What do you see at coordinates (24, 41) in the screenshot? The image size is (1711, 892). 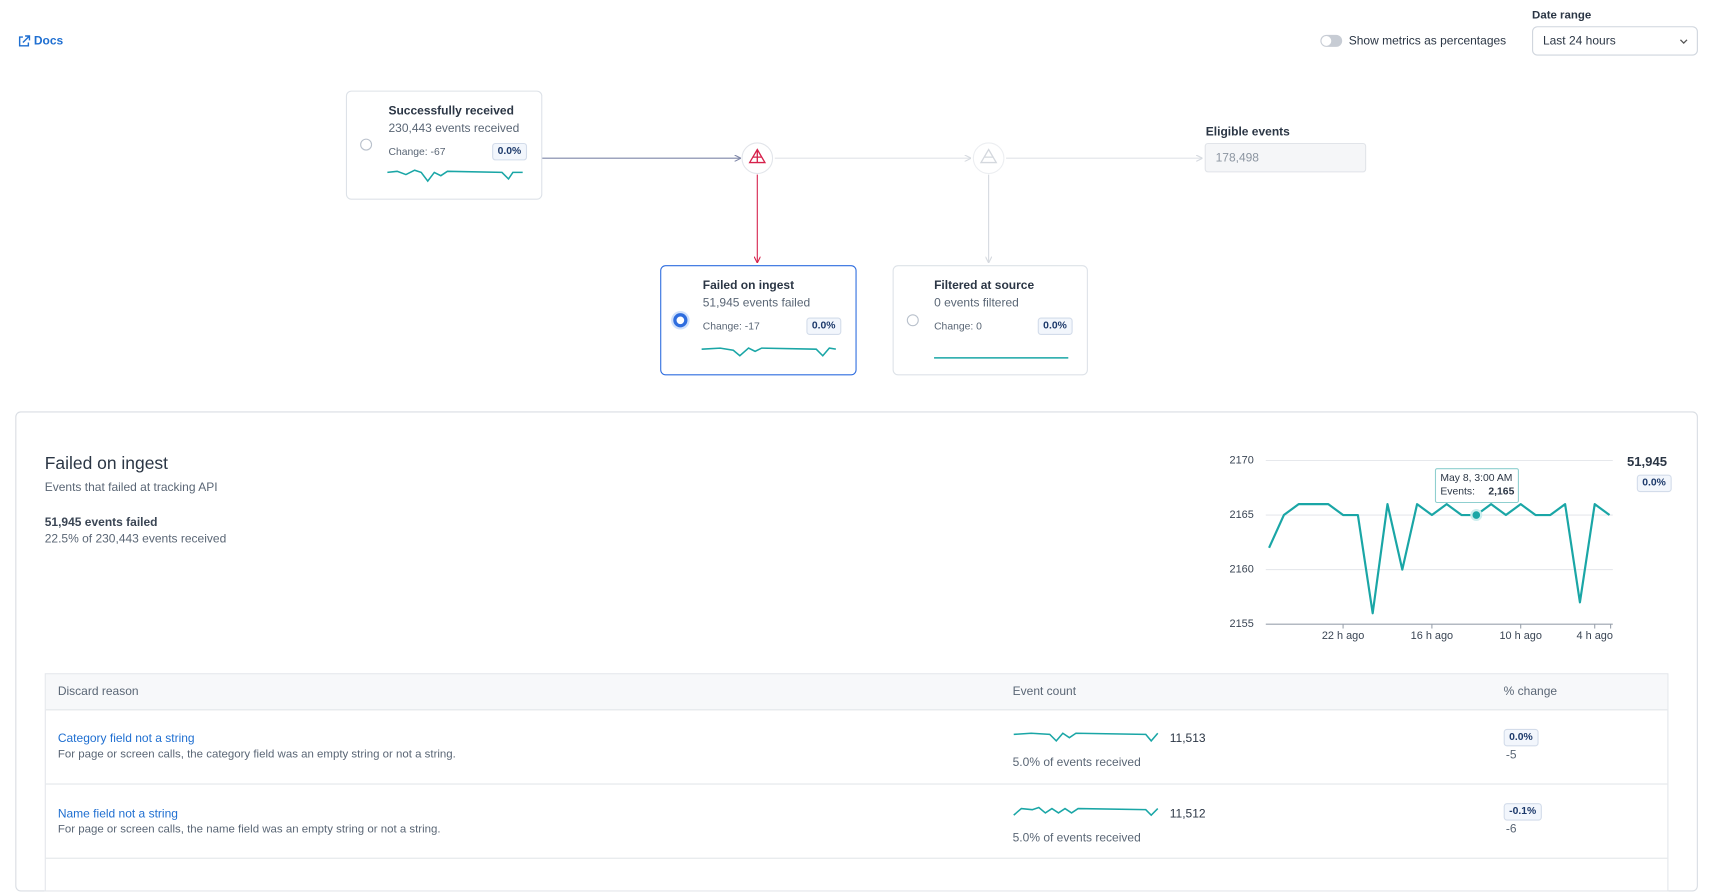 I see `external-icon` at bounding box center [24, 41].